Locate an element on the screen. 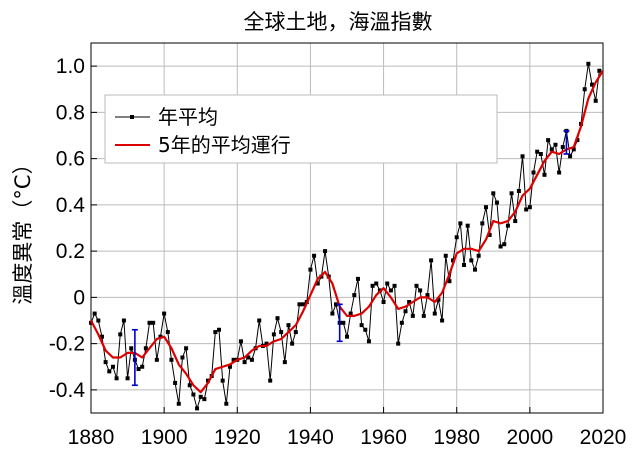 Image resolution: width=640 pixels, height=457 pixels. y-tick-label: -0.4 is located at coordinates (67, 390).